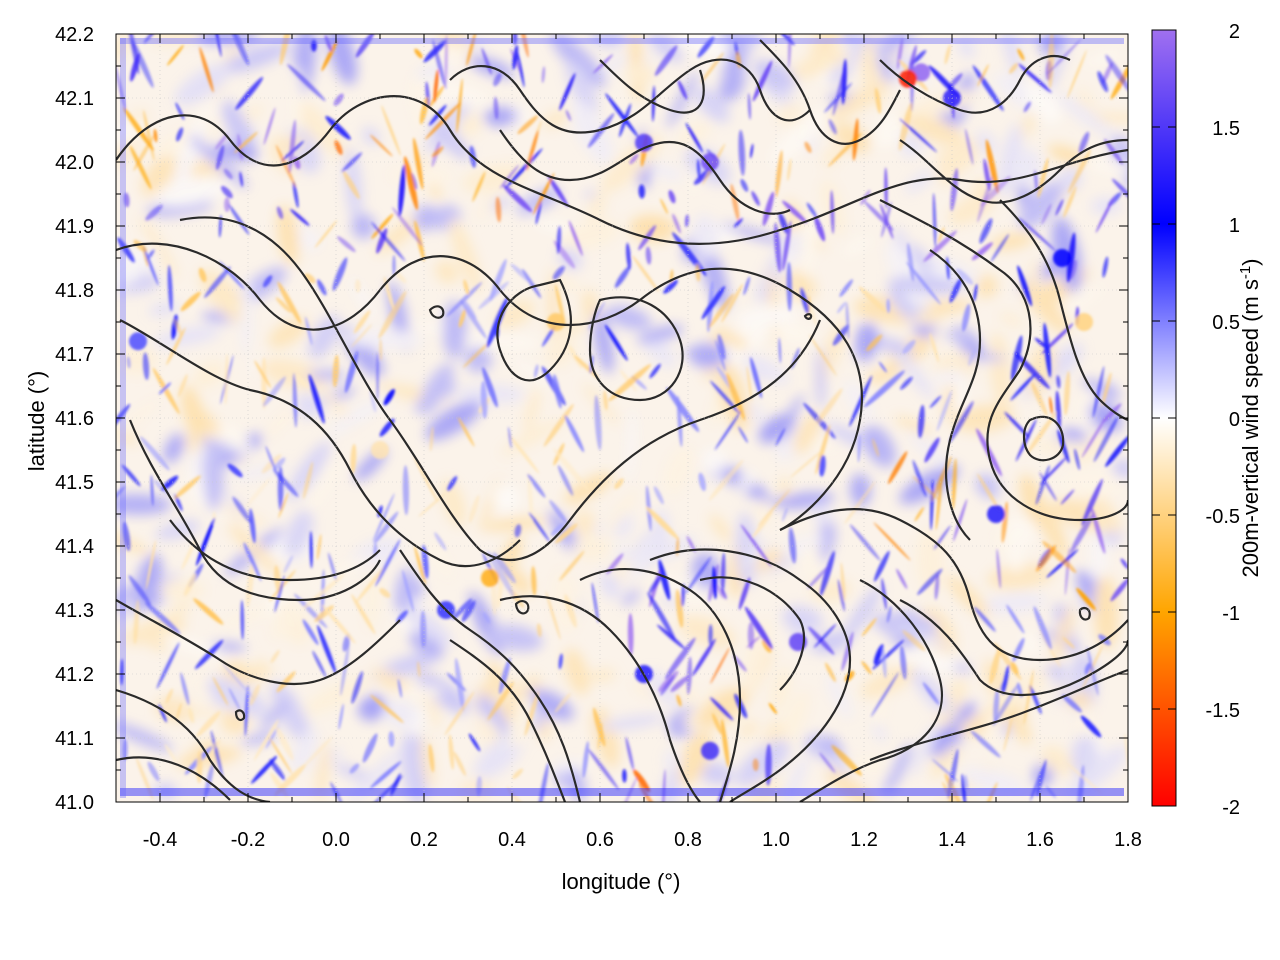  I want to click on y-tick-label: 41.2, so click(74, 675).